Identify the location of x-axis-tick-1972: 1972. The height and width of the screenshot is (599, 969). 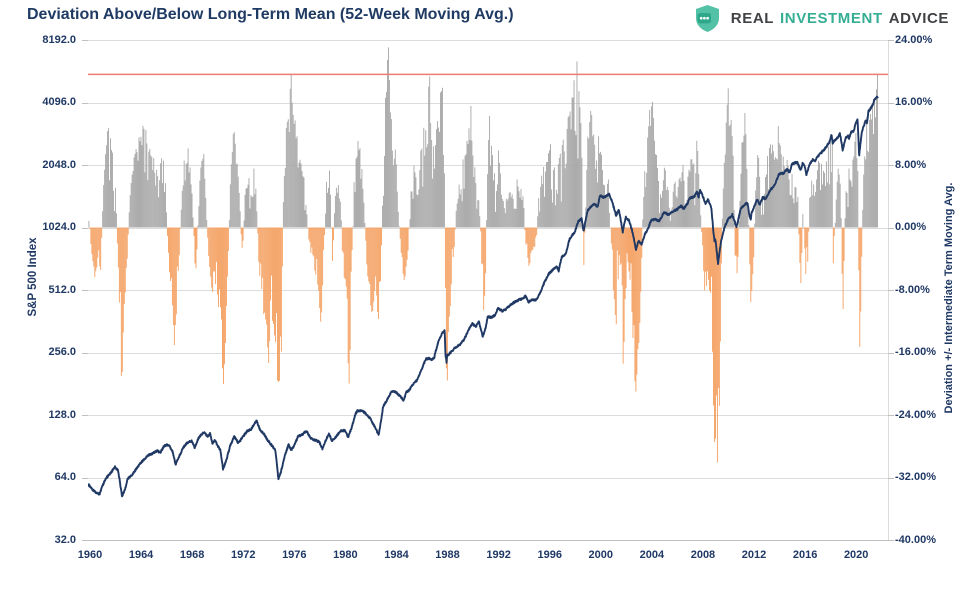
(243, 555).